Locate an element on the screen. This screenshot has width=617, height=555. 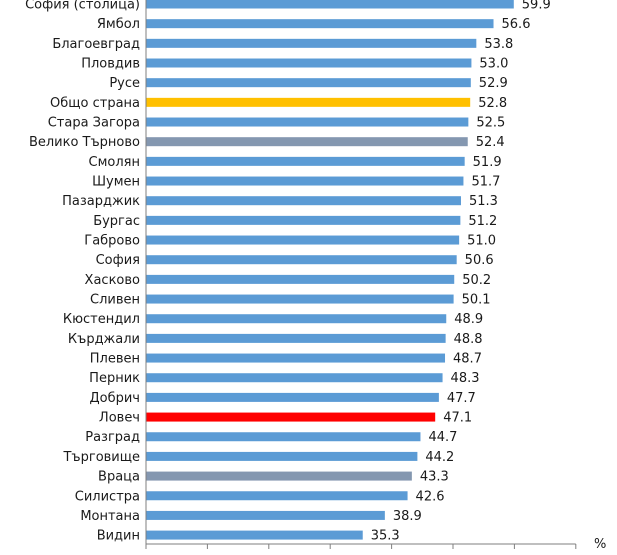
bar-row: Ямбол 56.6 is located at coordinates (314, 24).